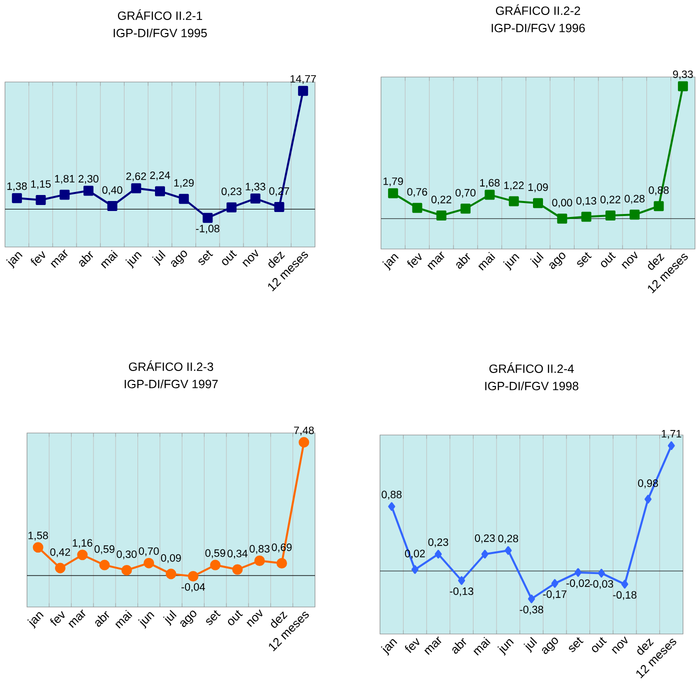  What do you see at coordinates (417, 192) in the screenshot?
I see `data-label: 0,76` at bounding box center [417, 192].